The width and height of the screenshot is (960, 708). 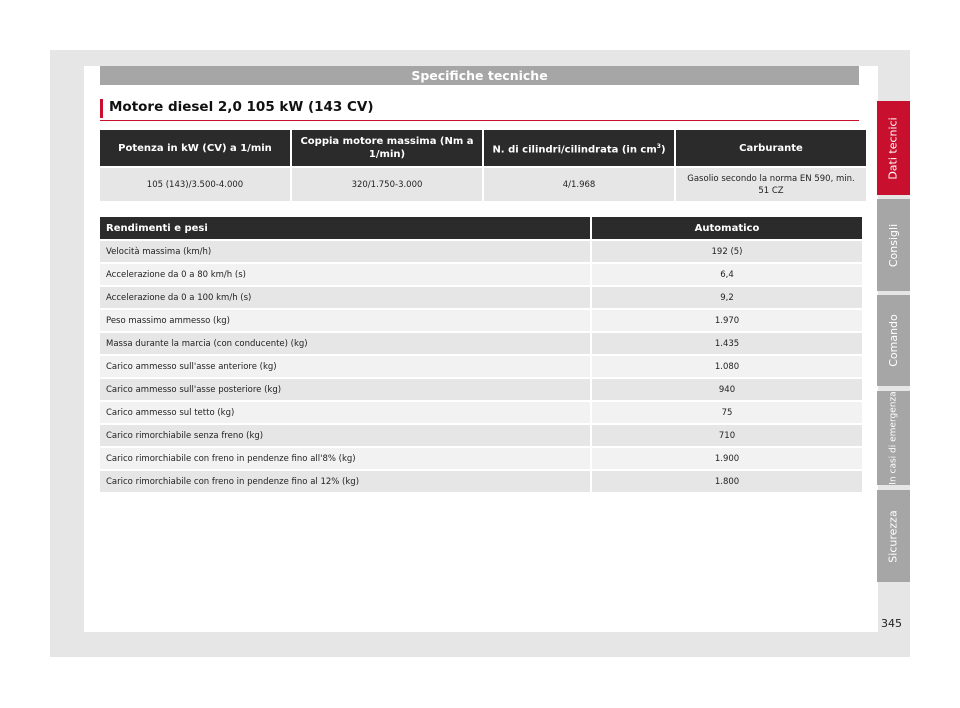 What do you see at coordinates (663, 150) in the screenshot?
I see `engine-header-cylinders-close: )` at bounding box center [663, 150].